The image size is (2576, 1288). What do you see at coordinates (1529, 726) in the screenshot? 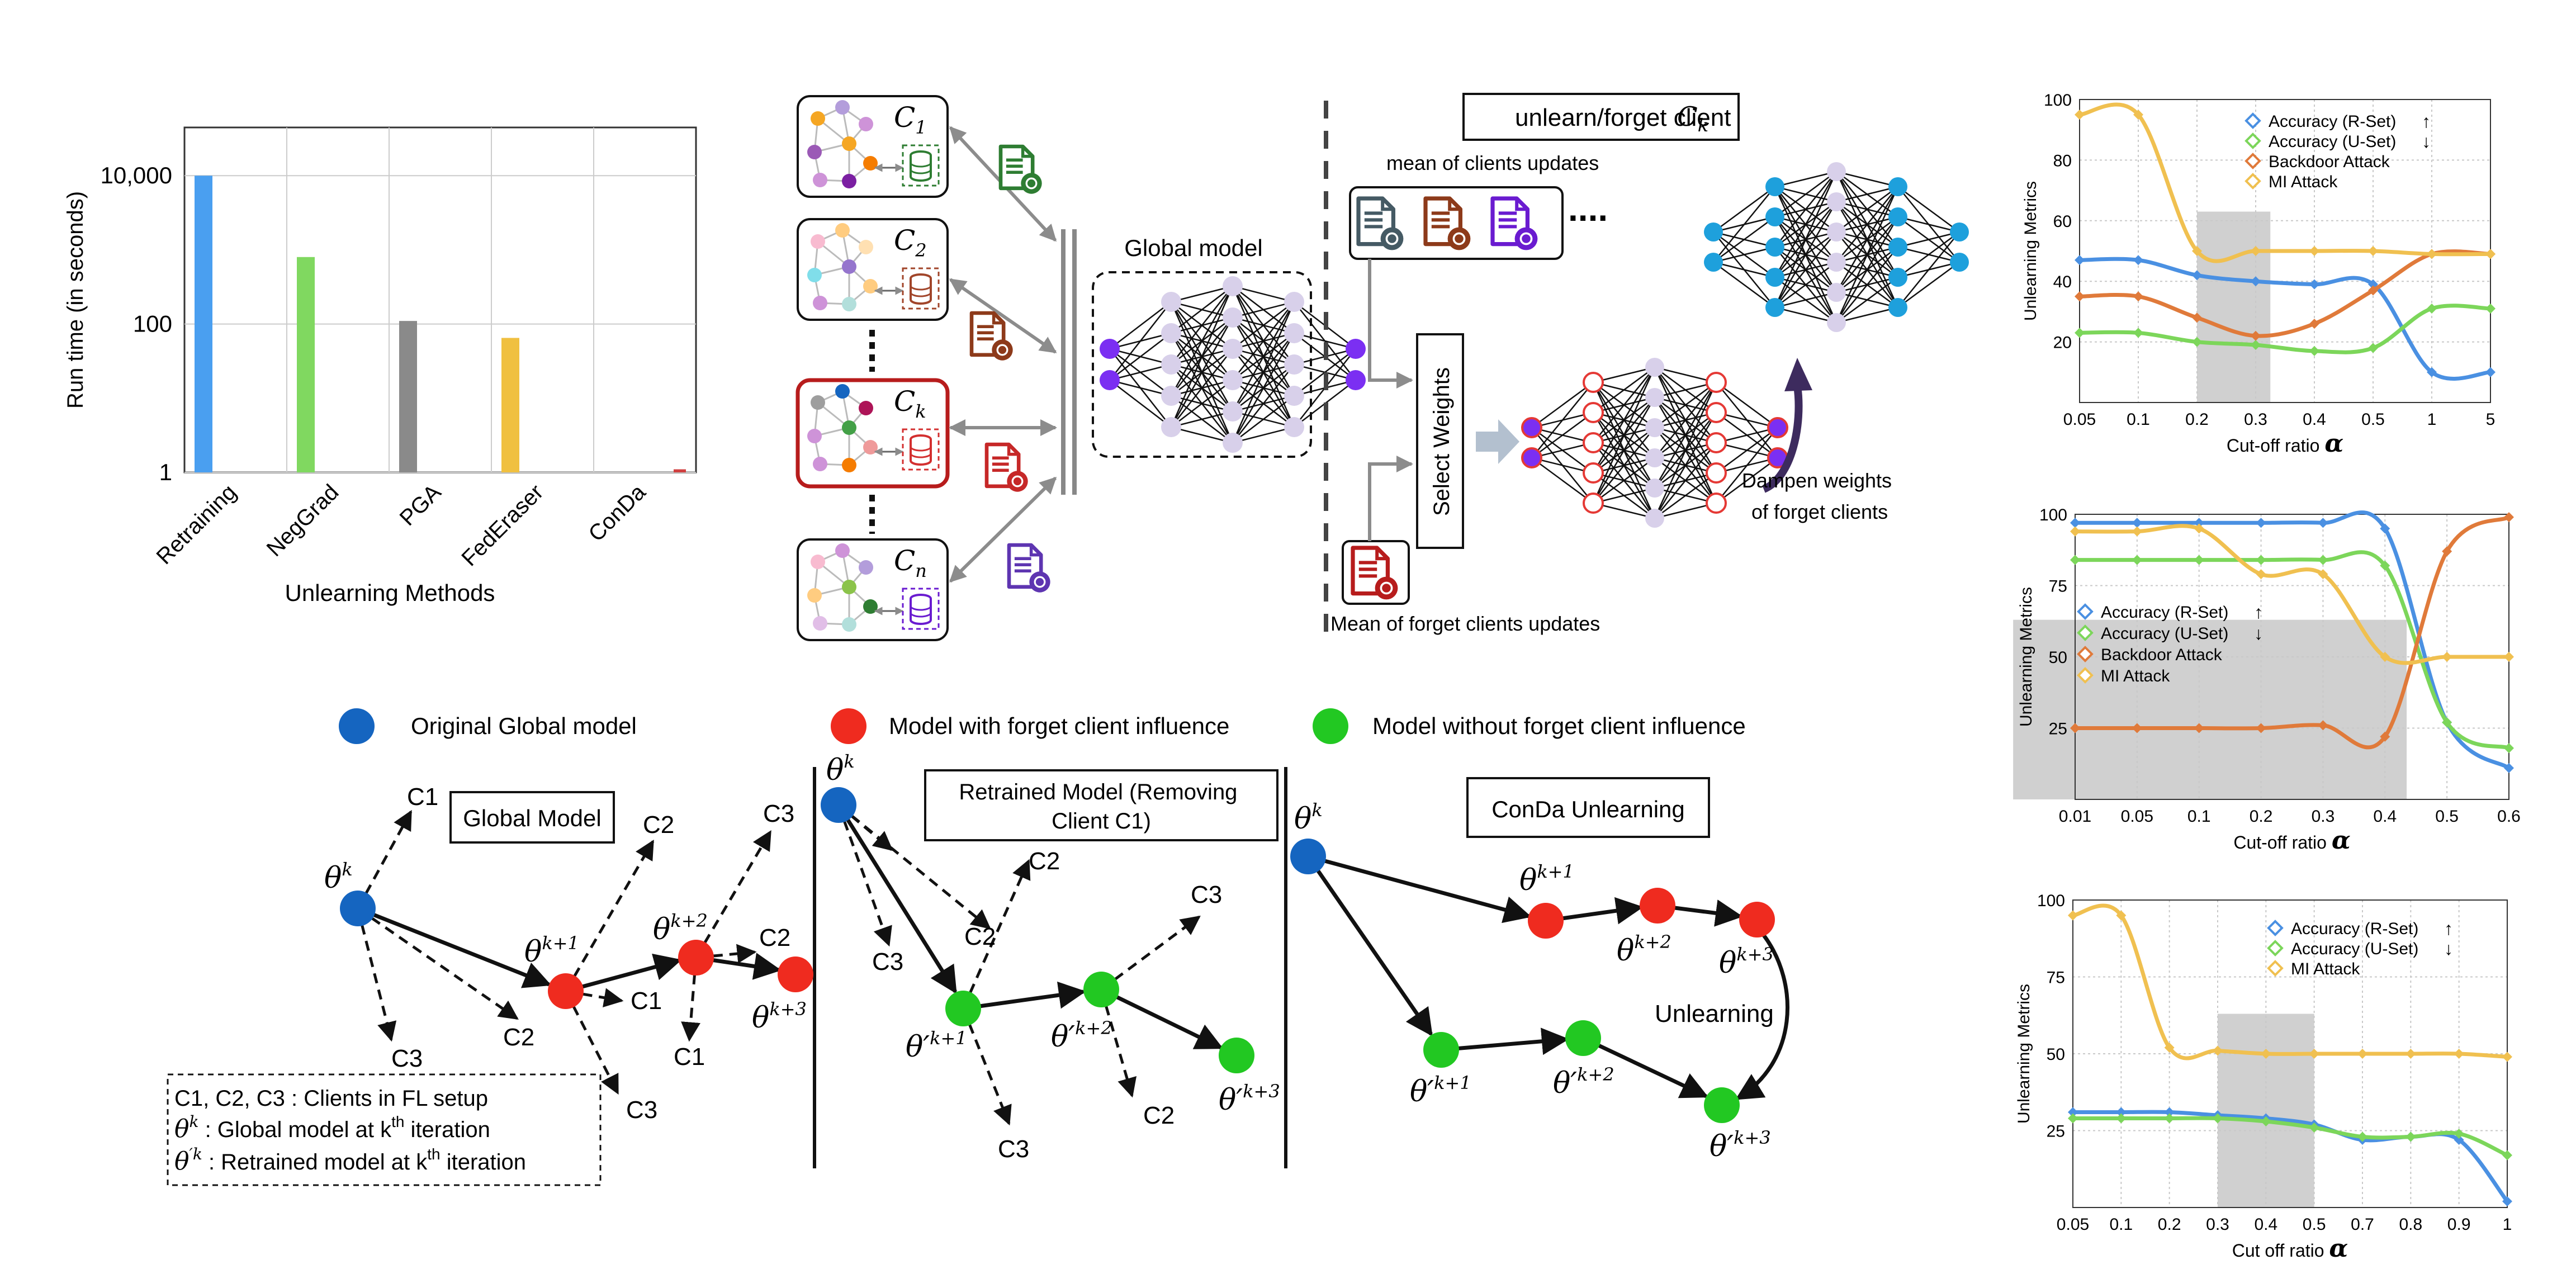
I see `legend-item: Model without forget client influence` at bounding box center [1529, 726].